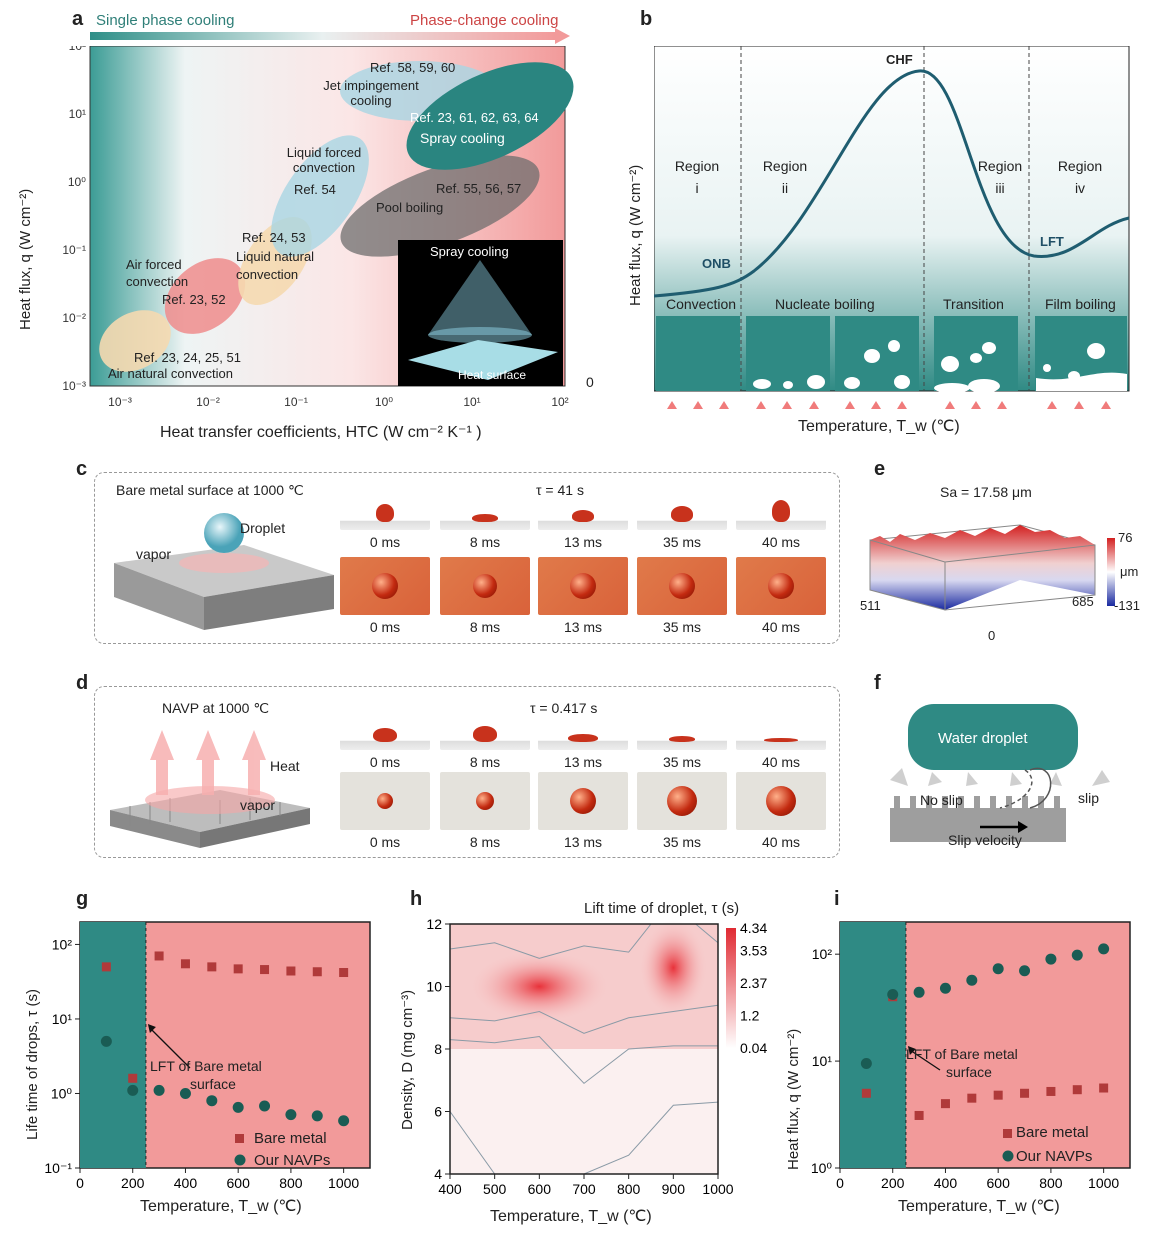 The image size is (1153, 1236). I want to click on x-tick-label: 900, so click(674, 1189).